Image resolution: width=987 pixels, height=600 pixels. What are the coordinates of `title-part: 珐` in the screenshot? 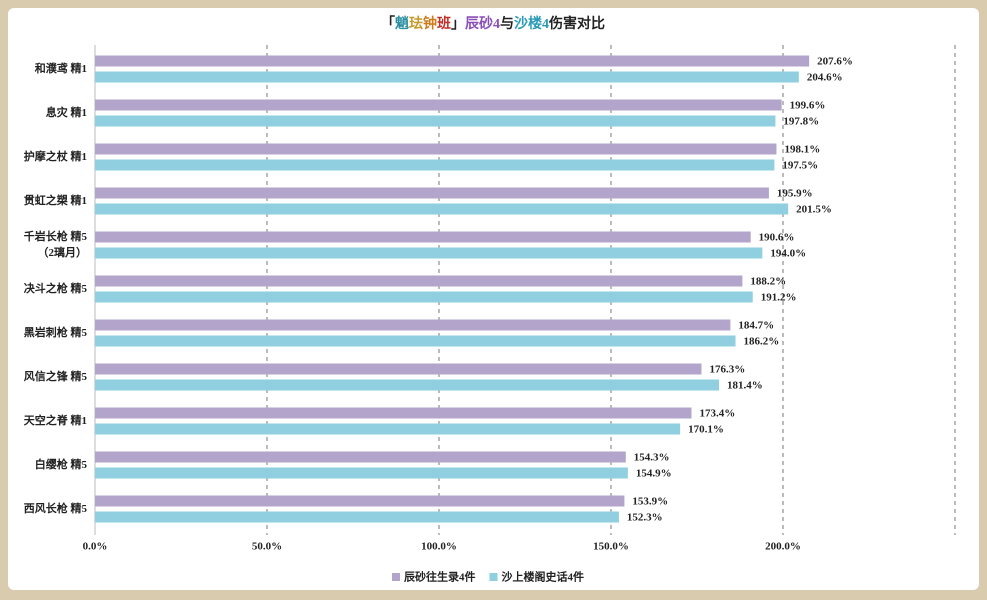 It's located at (416, 23).